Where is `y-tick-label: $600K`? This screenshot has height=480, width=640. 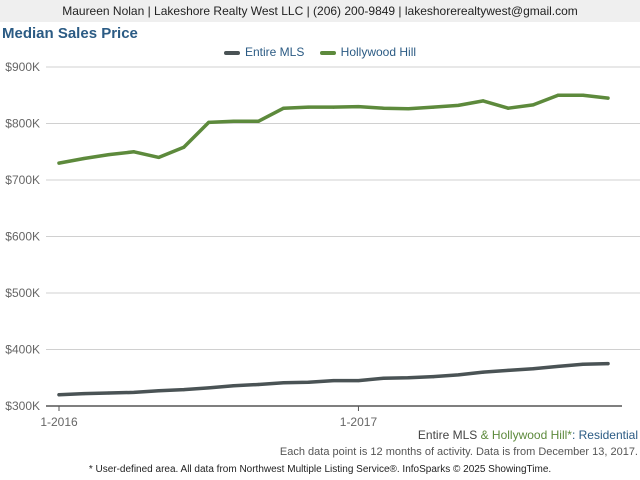 y-tick-label: $600K is located at coordinates (22, 237).